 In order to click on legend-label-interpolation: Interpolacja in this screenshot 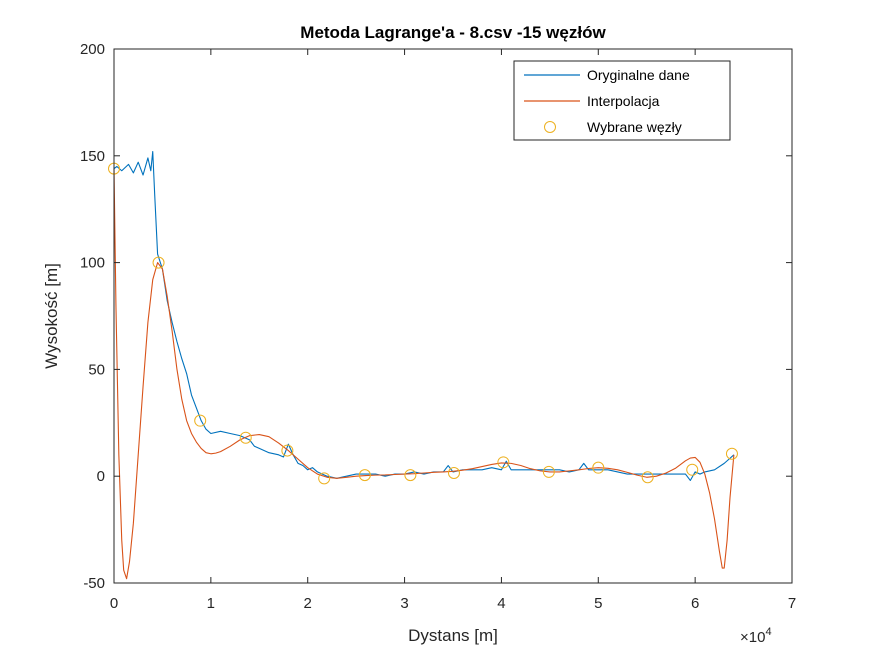, I will do `click(623, 101)`.